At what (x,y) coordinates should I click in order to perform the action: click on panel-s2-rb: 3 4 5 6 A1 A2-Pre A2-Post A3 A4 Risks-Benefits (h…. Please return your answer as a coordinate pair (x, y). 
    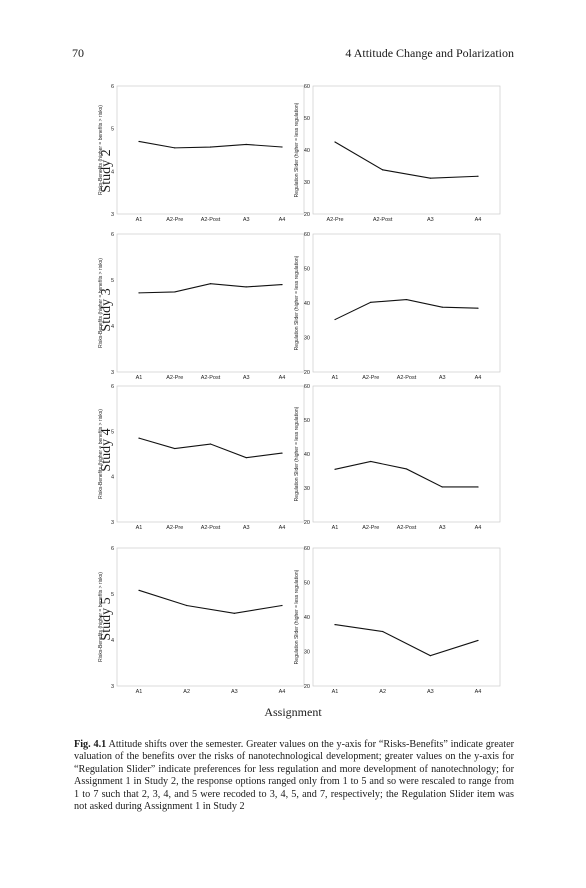
    Looking at the image, I should click on (201, 153).